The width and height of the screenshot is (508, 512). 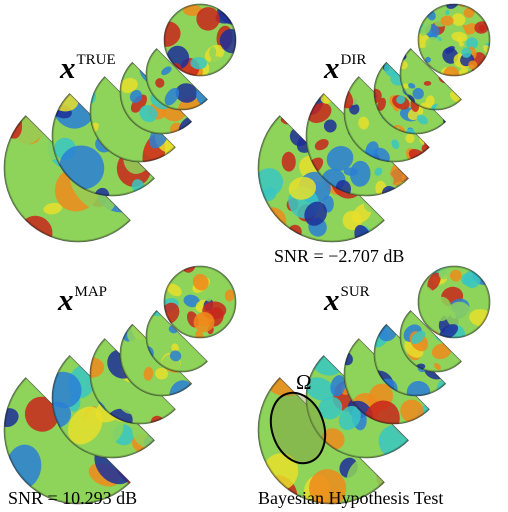 What do you see at coordinates (88, 67) in the screenshot?
I see `panel-title-x-true: xTRUE` at bounding box center [88, 67].